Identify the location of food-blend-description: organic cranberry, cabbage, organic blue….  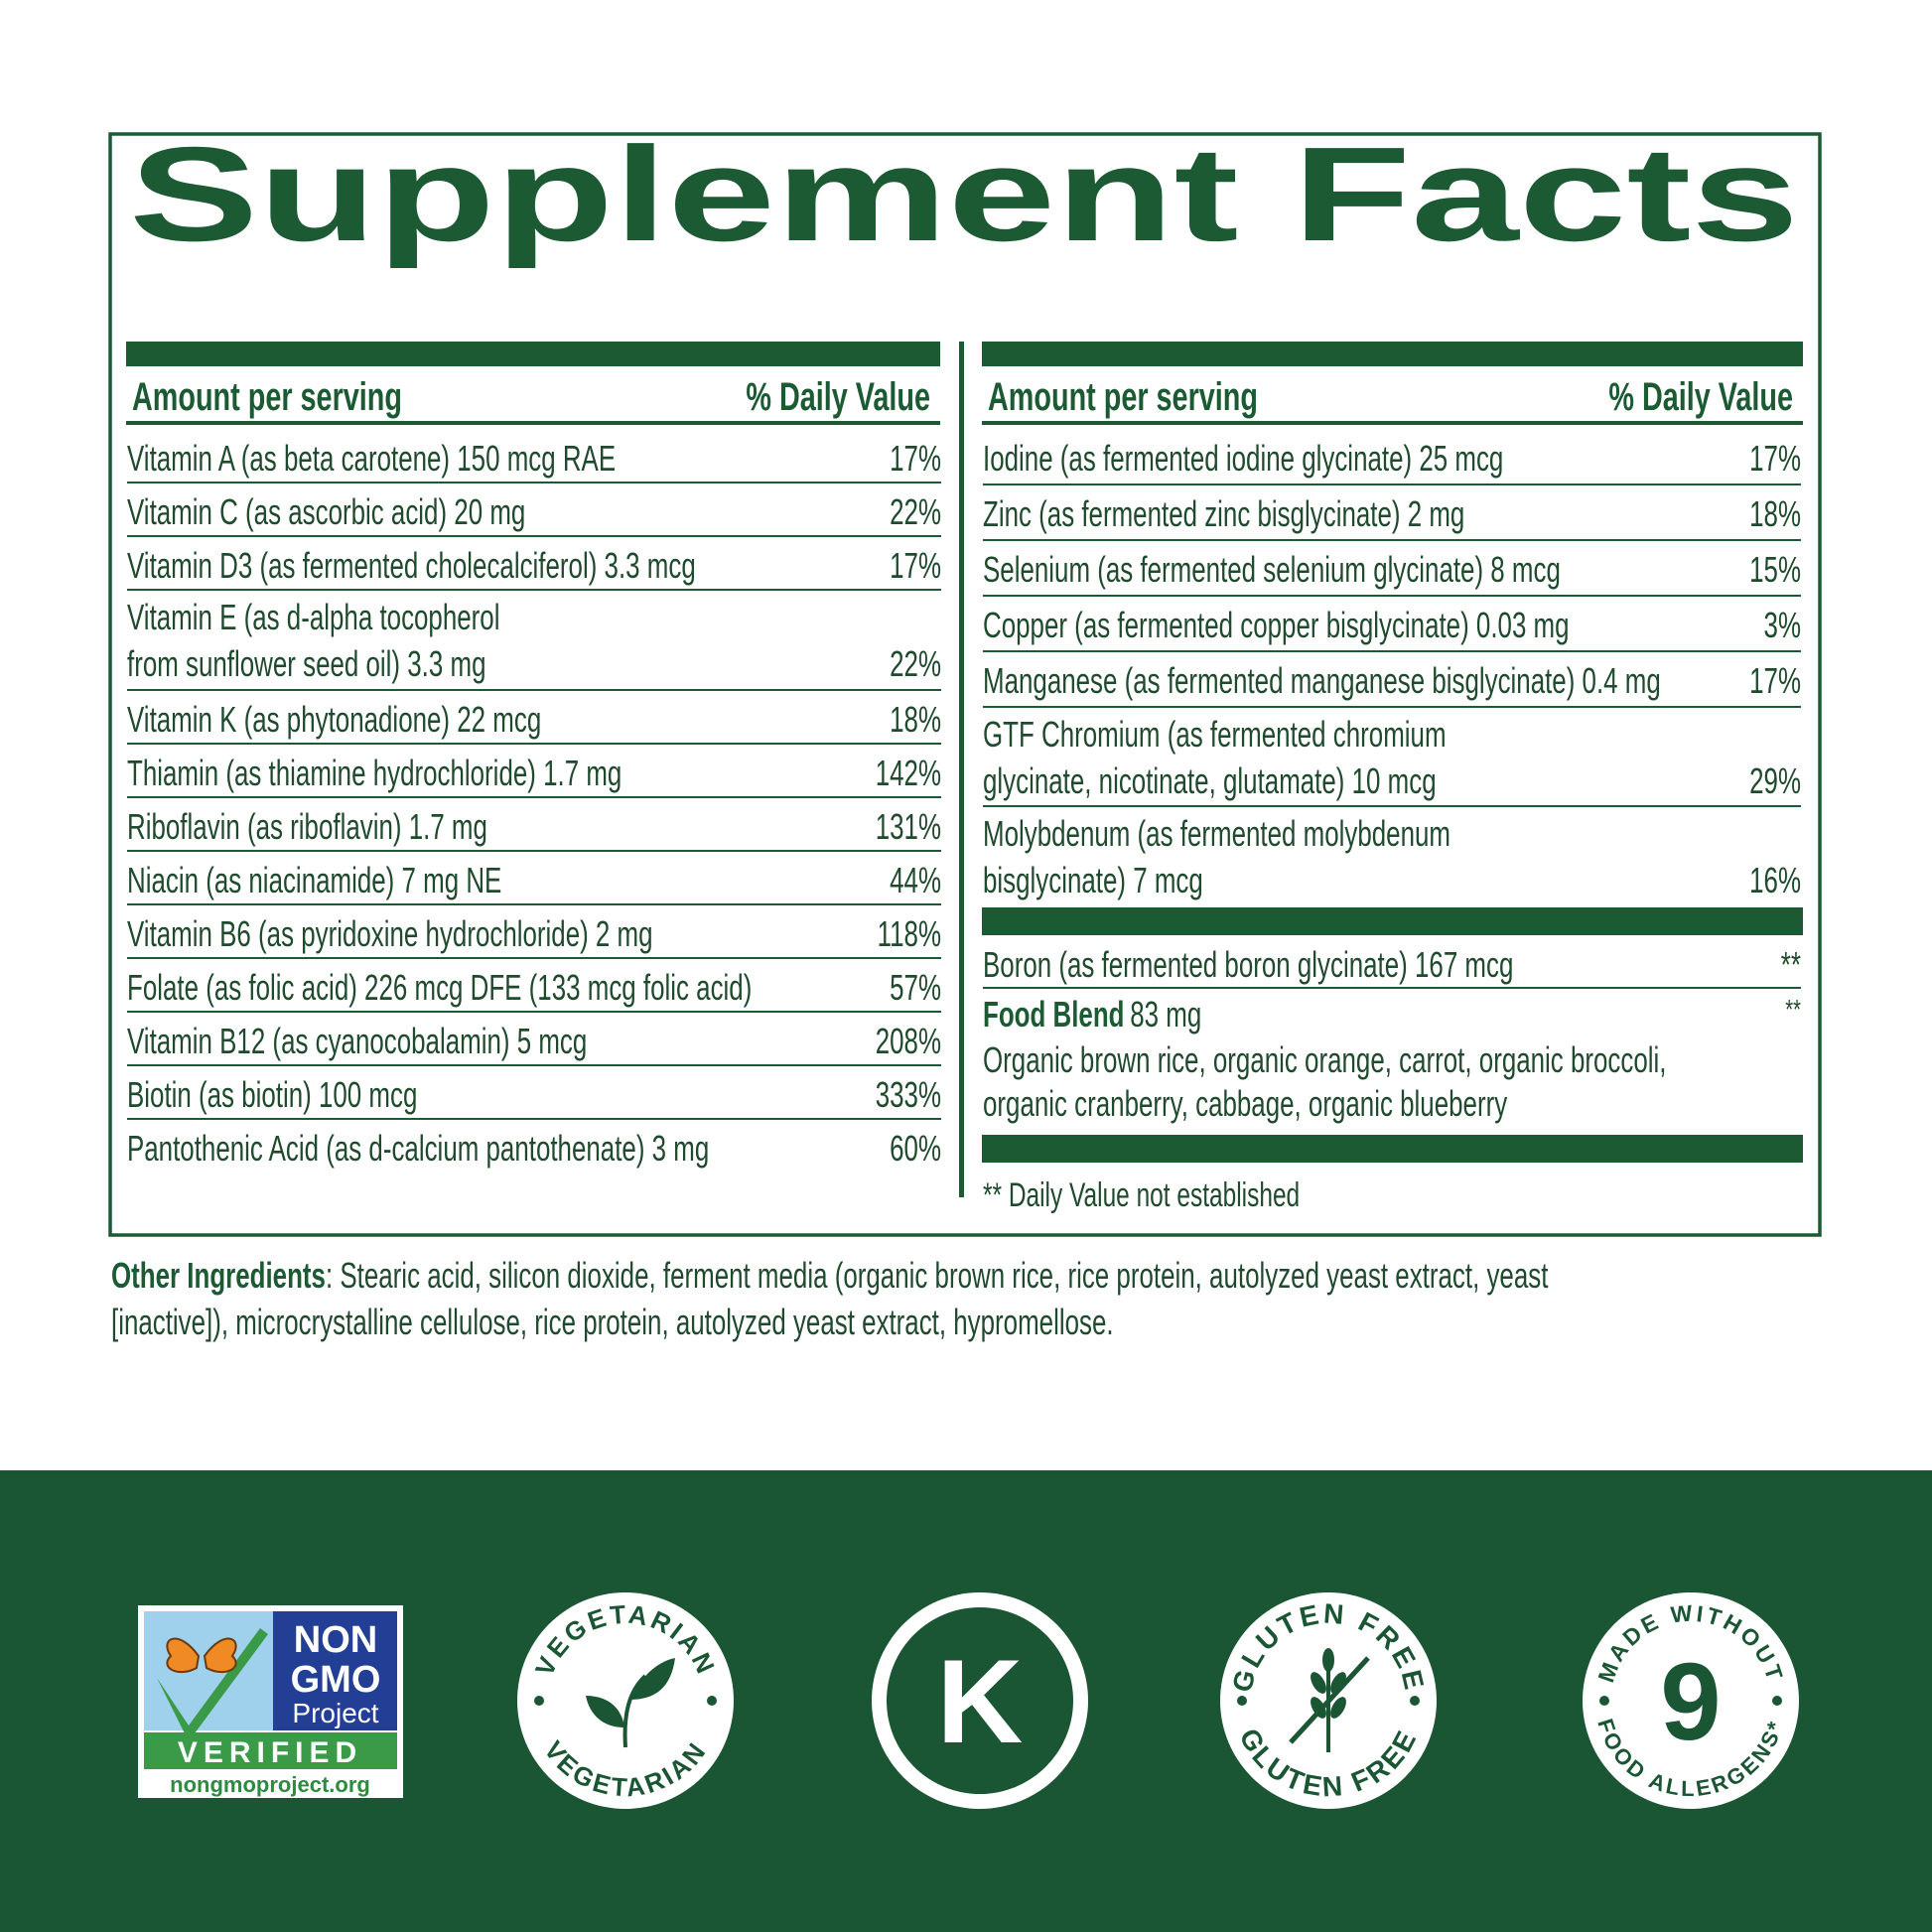
(1245, 1104).